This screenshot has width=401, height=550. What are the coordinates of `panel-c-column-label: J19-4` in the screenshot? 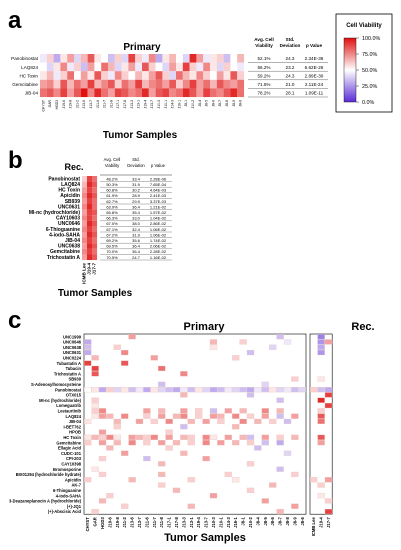 It's located at (198, 522).